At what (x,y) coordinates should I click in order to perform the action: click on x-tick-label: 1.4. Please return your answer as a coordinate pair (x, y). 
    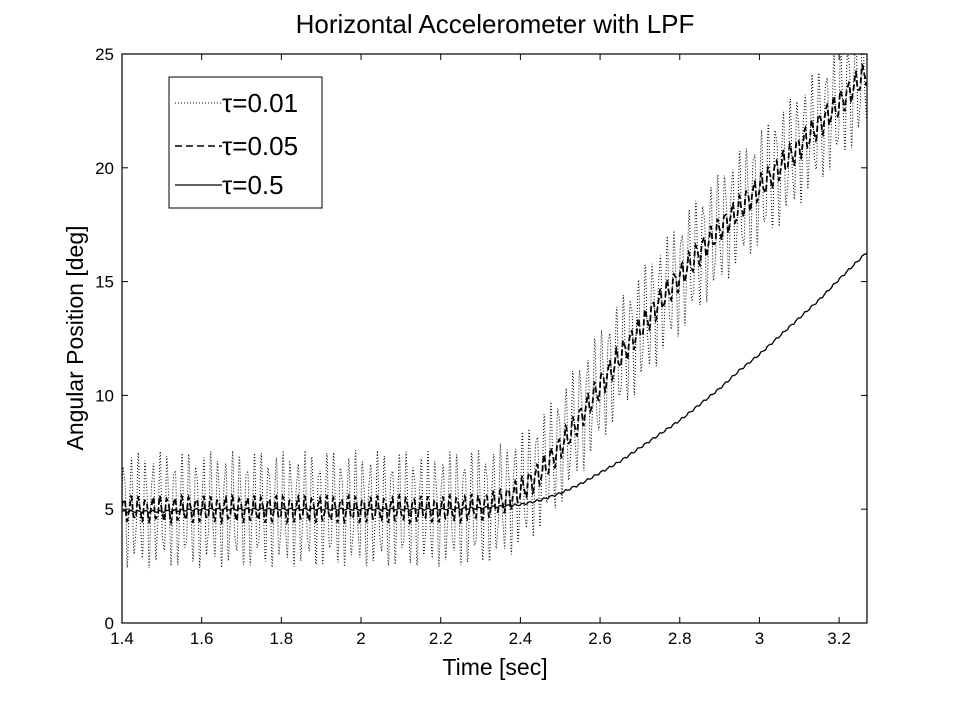
    Looking at the image, I should click on (122, 638).